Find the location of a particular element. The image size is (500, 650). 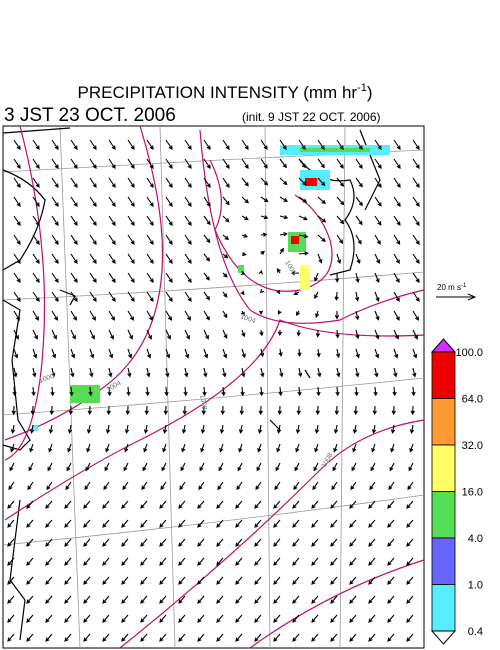

init-time: (init. 9 JST 22 OCT. 2006) is located at coordinates (311, 117).